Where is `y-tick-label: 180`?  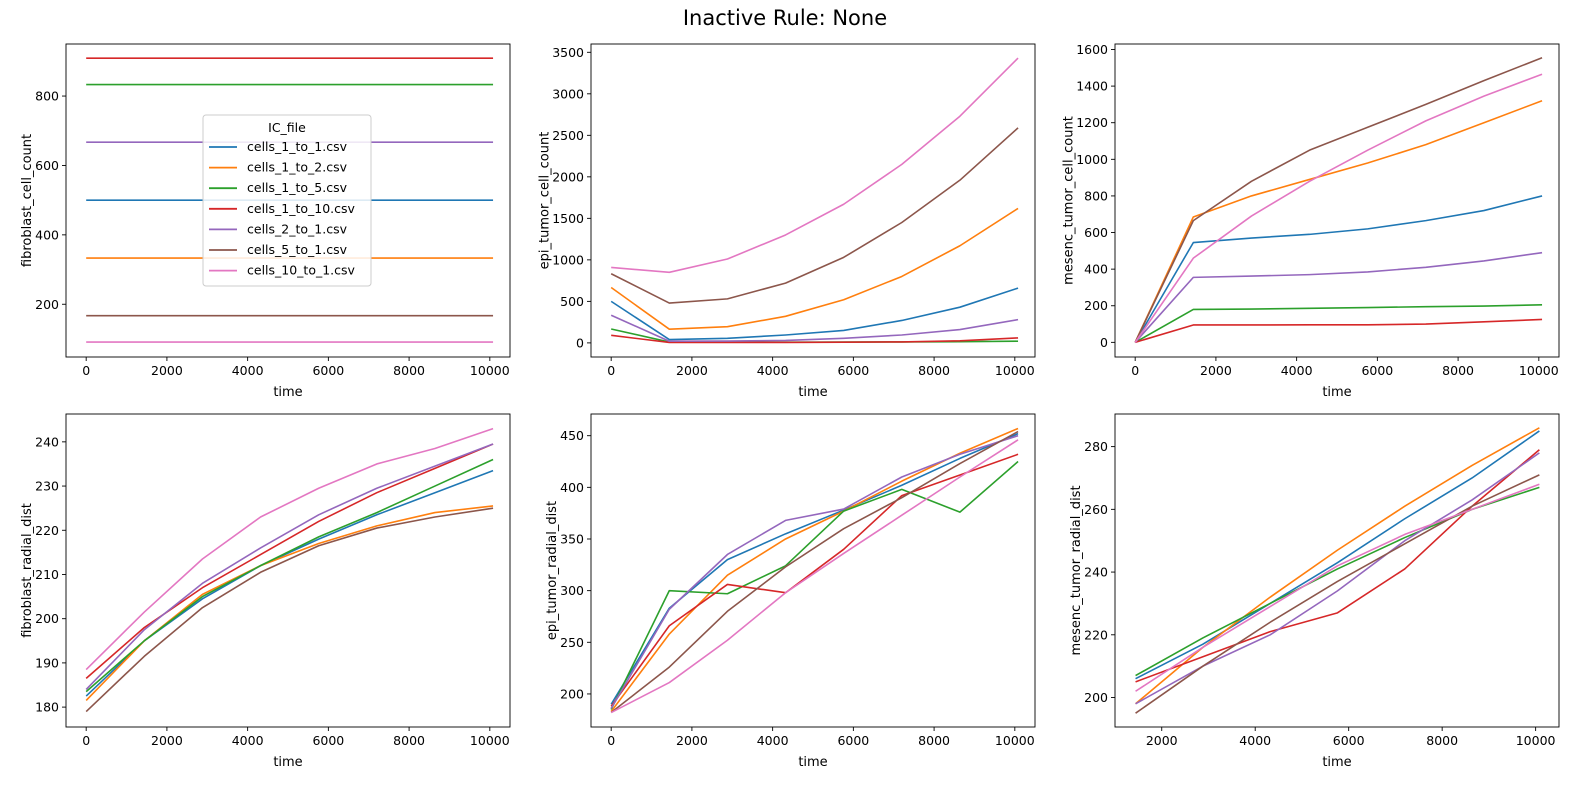
y-tick-label: 180 is located at coordinates (47, 707).